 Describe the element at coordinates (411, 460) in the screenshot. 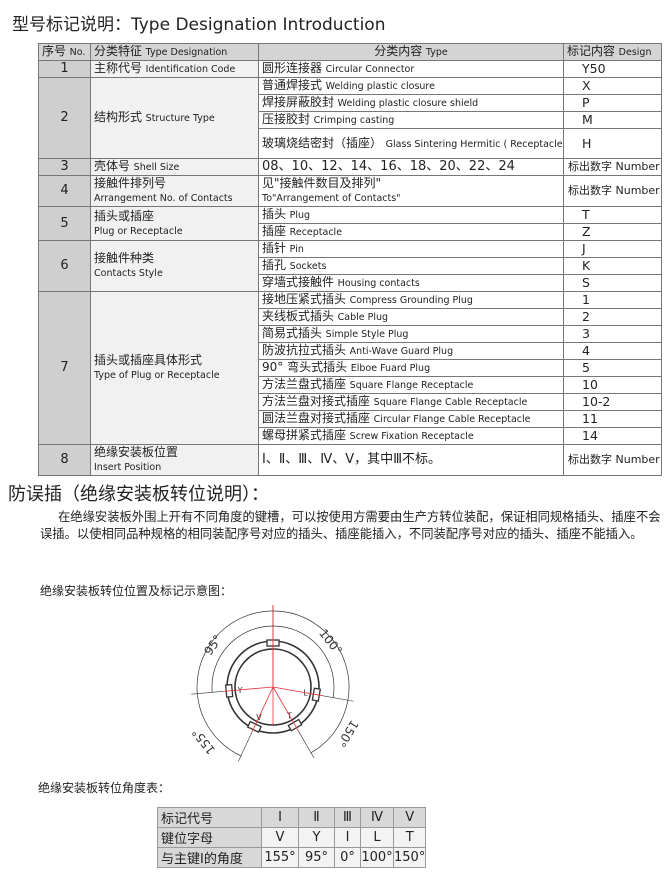

I see `type-cell: Ⅰ、Ⅱ、Ⅲ、Ⅳ、Ⅴ，其中Ⅲ不标。` at that location.